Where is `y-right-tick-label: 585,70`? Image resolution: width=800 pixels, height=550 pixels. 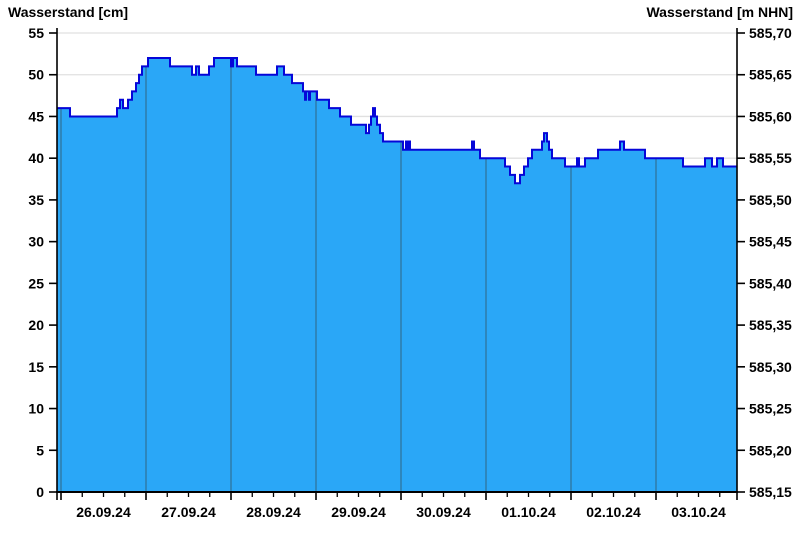 y-right-tick-label: 585,70 is located at coordinates (770, 33).